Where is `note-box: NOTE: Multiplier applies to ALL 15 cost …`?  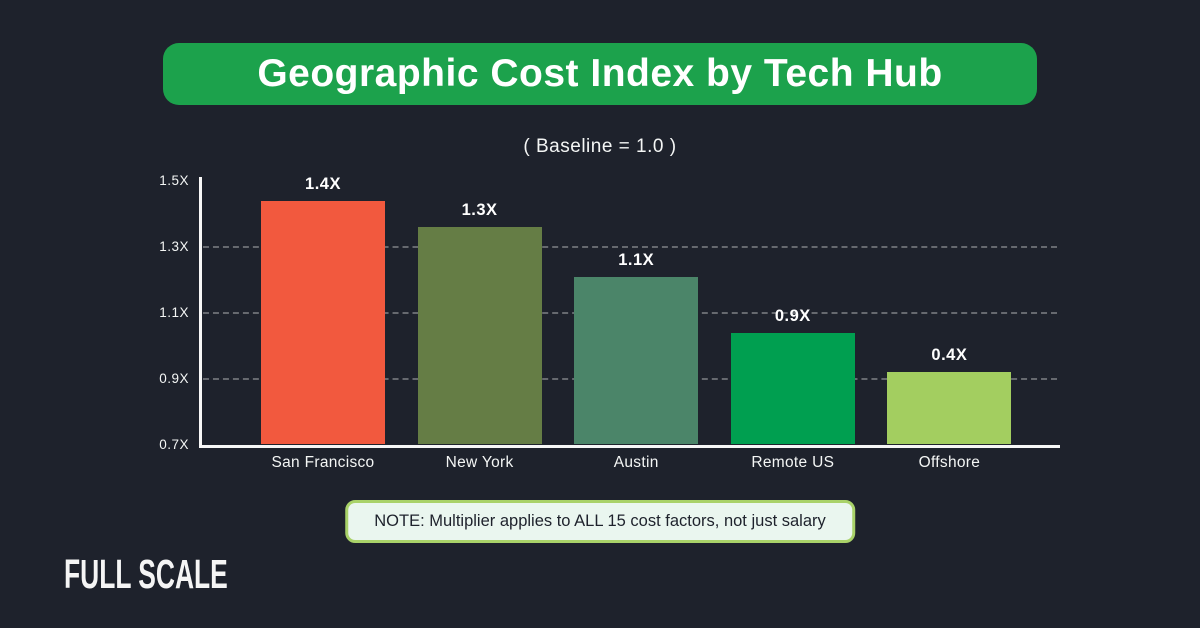
note-box: NOTE: Multiplier applies to ALL 15 cost … is located at coordinates (600, 521).